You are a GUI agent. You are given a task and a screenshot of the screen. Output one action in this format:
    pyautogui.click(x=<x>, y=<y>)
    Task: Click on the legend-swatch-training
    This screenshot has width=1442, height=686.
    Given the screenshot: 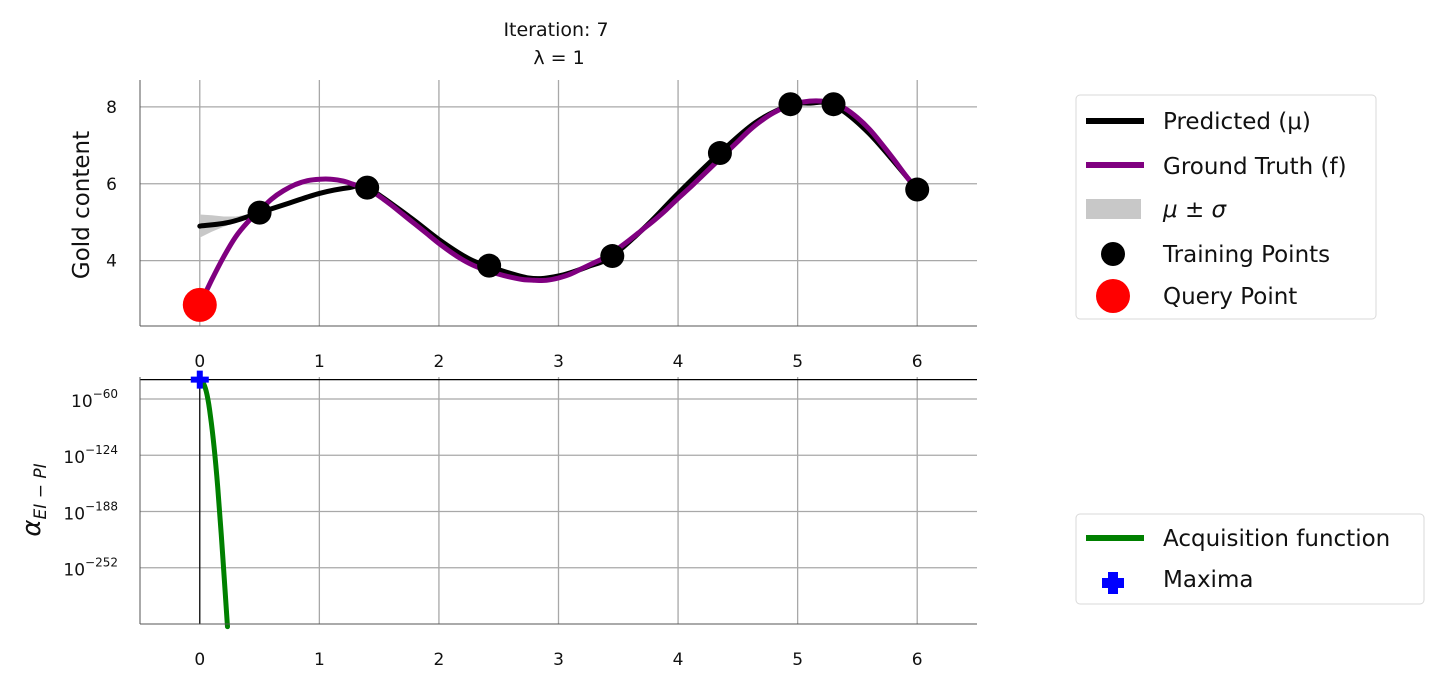 What is the action you would take?
    pyautogui.click(x=1113, y=254)
    